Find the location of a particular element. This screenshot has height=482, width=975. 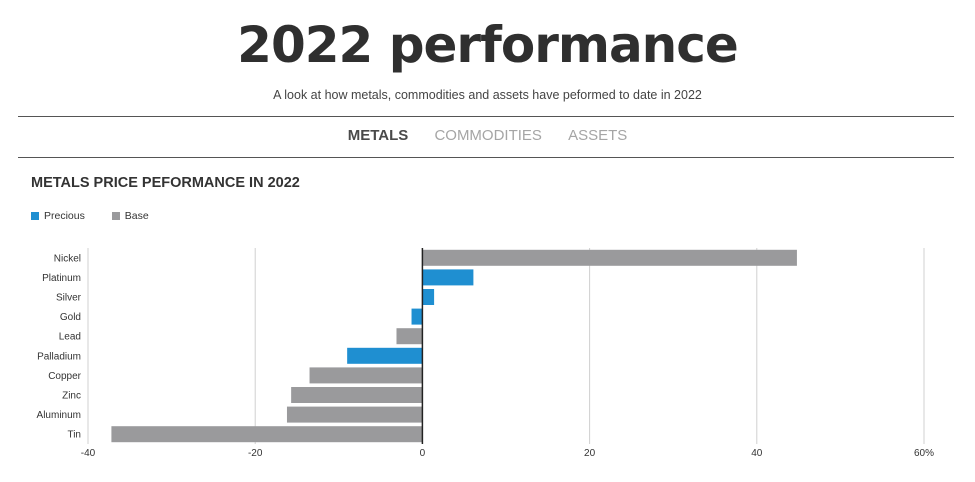

legend-swatch-precious is located at coordinates (35, 216).